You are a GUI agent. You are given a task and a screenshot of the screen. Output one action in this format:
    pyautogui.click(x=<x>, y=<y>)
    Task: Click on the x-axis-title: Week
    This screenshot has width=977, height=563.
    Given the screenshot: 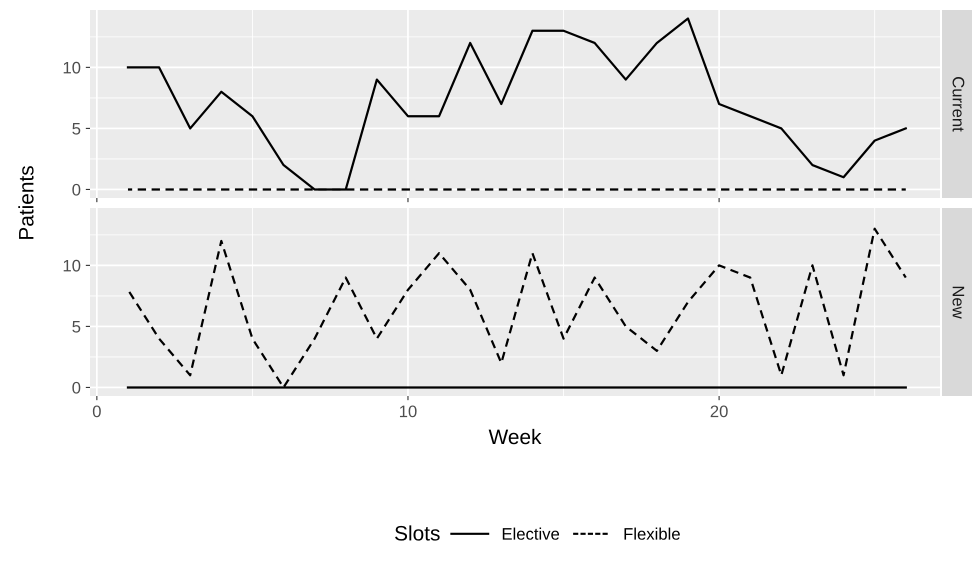 What is the action you would take?
    pyautogui.click(x=515, y=436)
    